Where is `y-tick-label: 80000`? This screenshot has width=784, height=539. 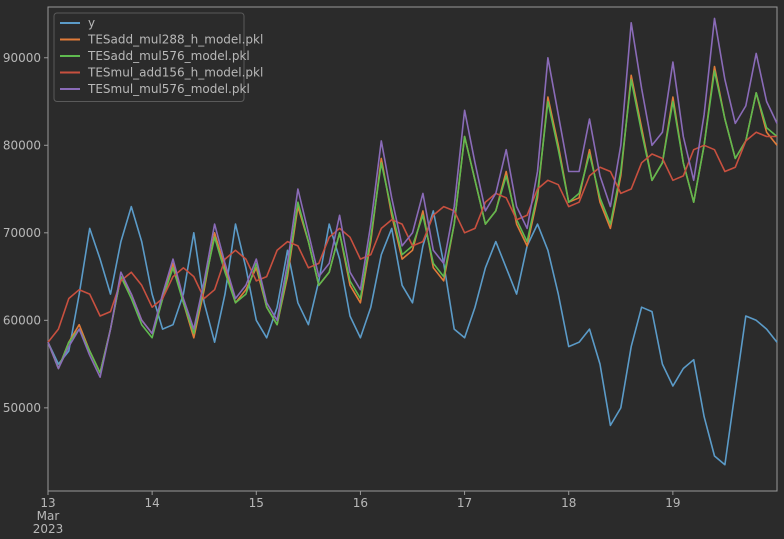 y-tick-label: 80000 is located at coordinates (22, 145).